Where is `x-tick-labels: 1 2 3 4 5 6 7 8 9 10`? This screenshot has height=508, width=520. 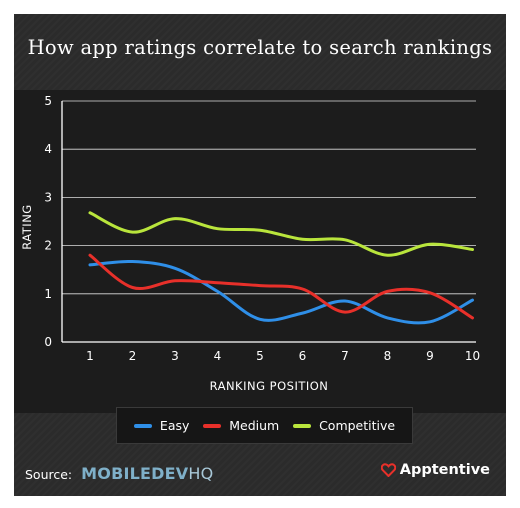
x-tick-labels: 1 2 3 4 5 6 7 8 9 10 is located at coordinates (283, 356).